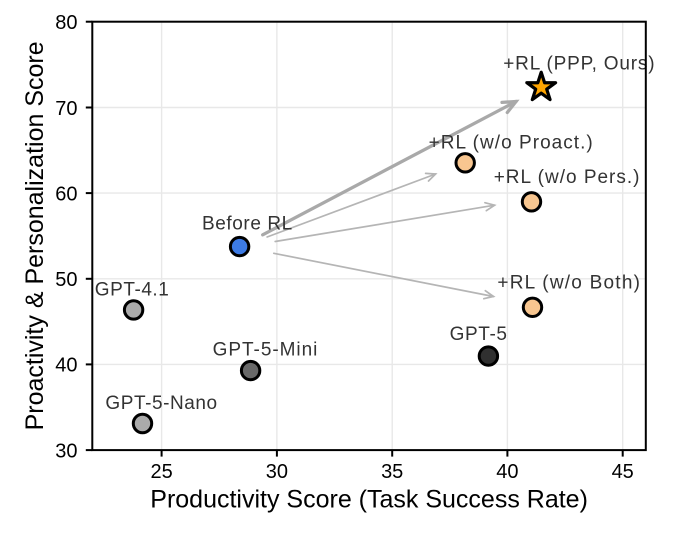 This screenshot has height=548, width=678. Describe the element at coordinates (66, 194) in the screenshot. I see `svg-text: 60` at that location.